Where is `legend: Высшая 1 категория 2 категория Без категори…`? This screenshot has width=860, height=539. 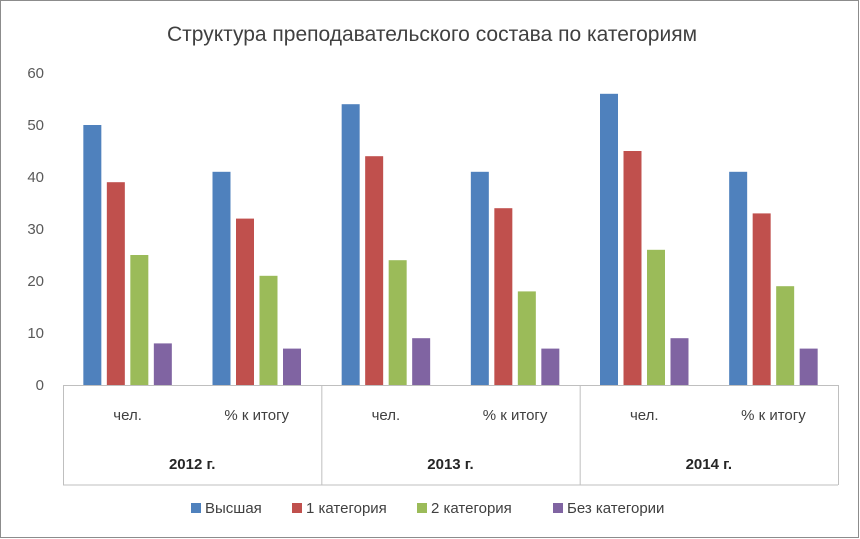 legend: Высшая 1 категория 2 категория Без категори… is located at coordinates (427, 508).